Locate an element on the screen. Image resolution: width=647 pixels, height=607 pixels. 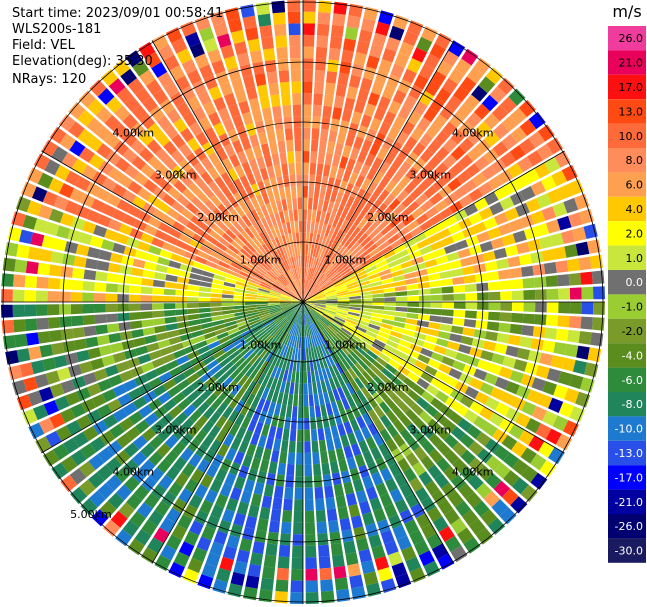
colorbar-tick-label: 21.0 is located at coordinates (631, 63).